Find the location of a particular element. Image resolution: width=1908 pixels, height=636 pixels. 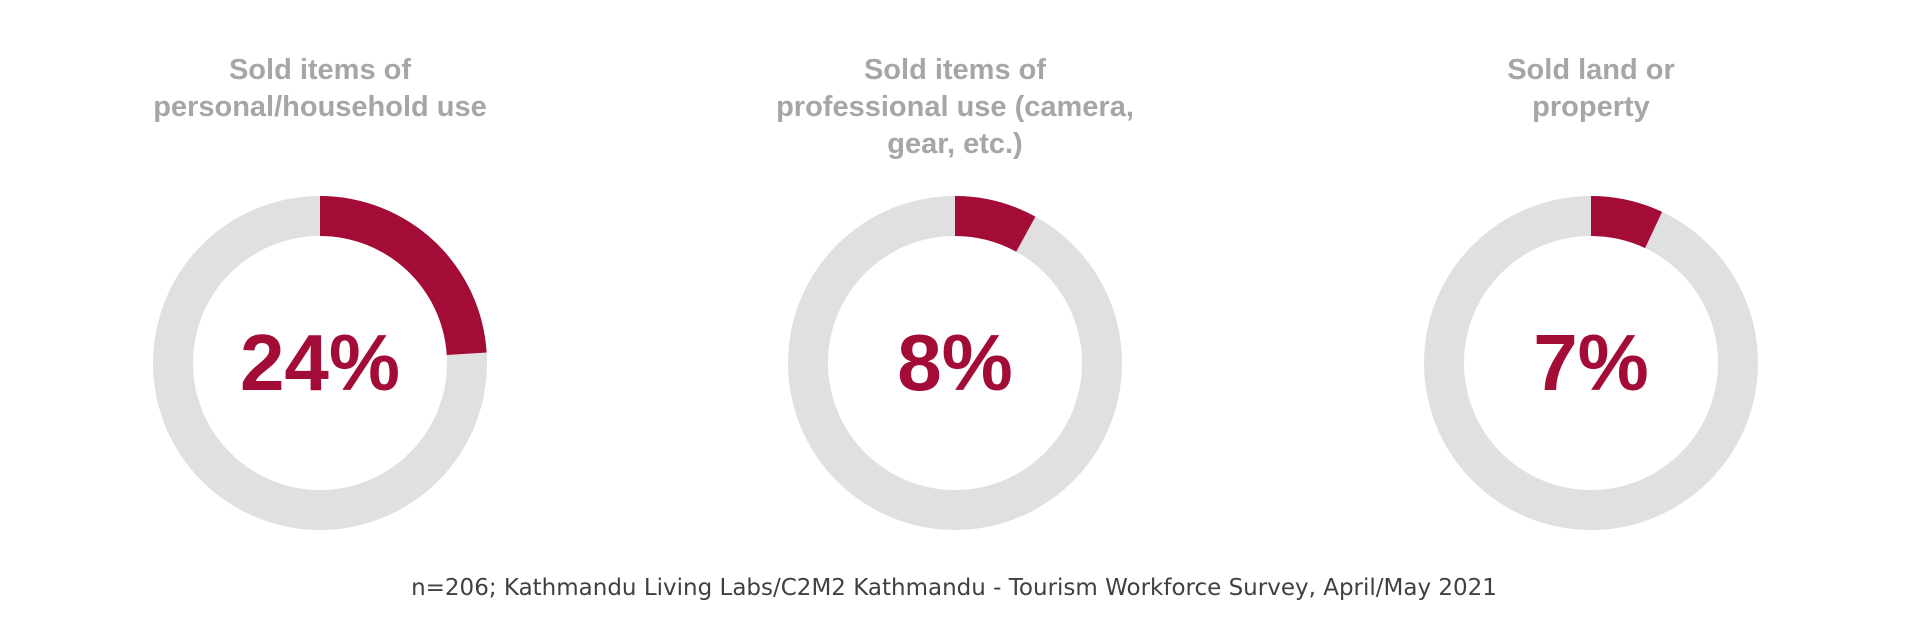

donut-chart: 8% is located at coordinates (955, 363).